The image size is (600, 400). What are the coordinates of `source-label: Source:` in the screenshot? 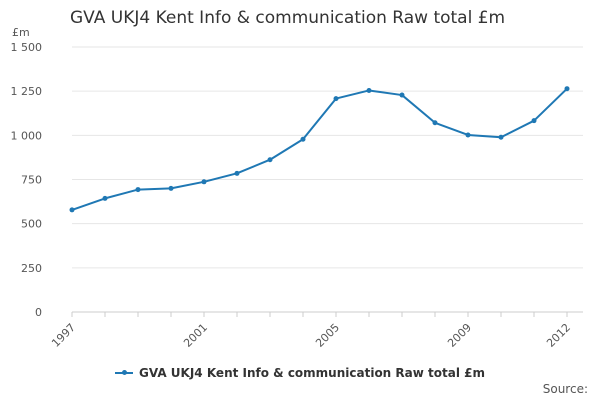 It's located at (565, 389).